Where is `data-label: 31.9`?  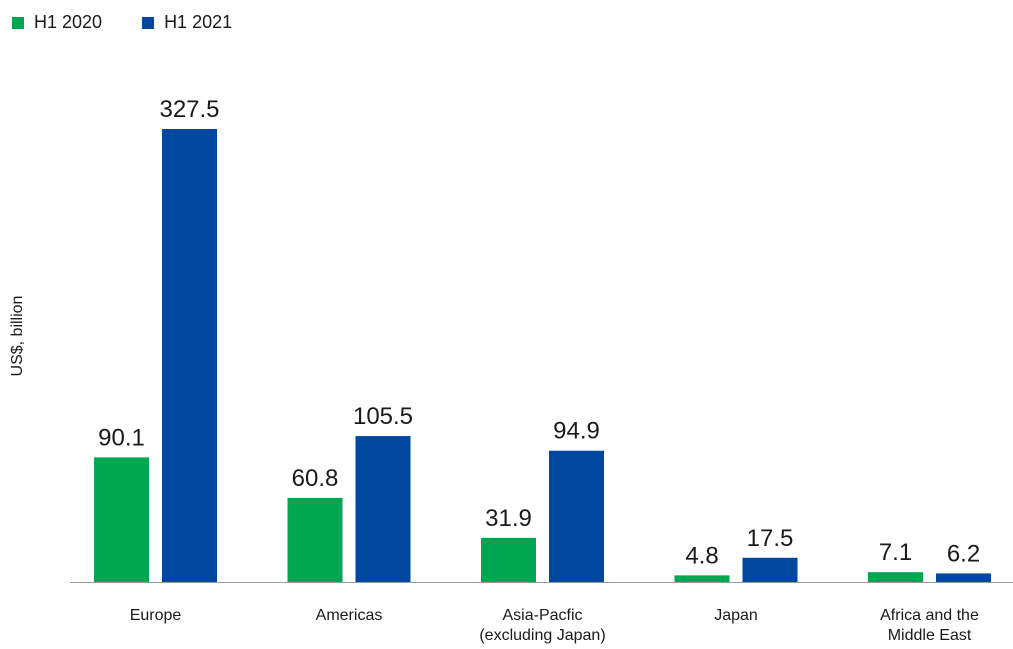
data-label: 31.9 is located at coordinates (508, 518).